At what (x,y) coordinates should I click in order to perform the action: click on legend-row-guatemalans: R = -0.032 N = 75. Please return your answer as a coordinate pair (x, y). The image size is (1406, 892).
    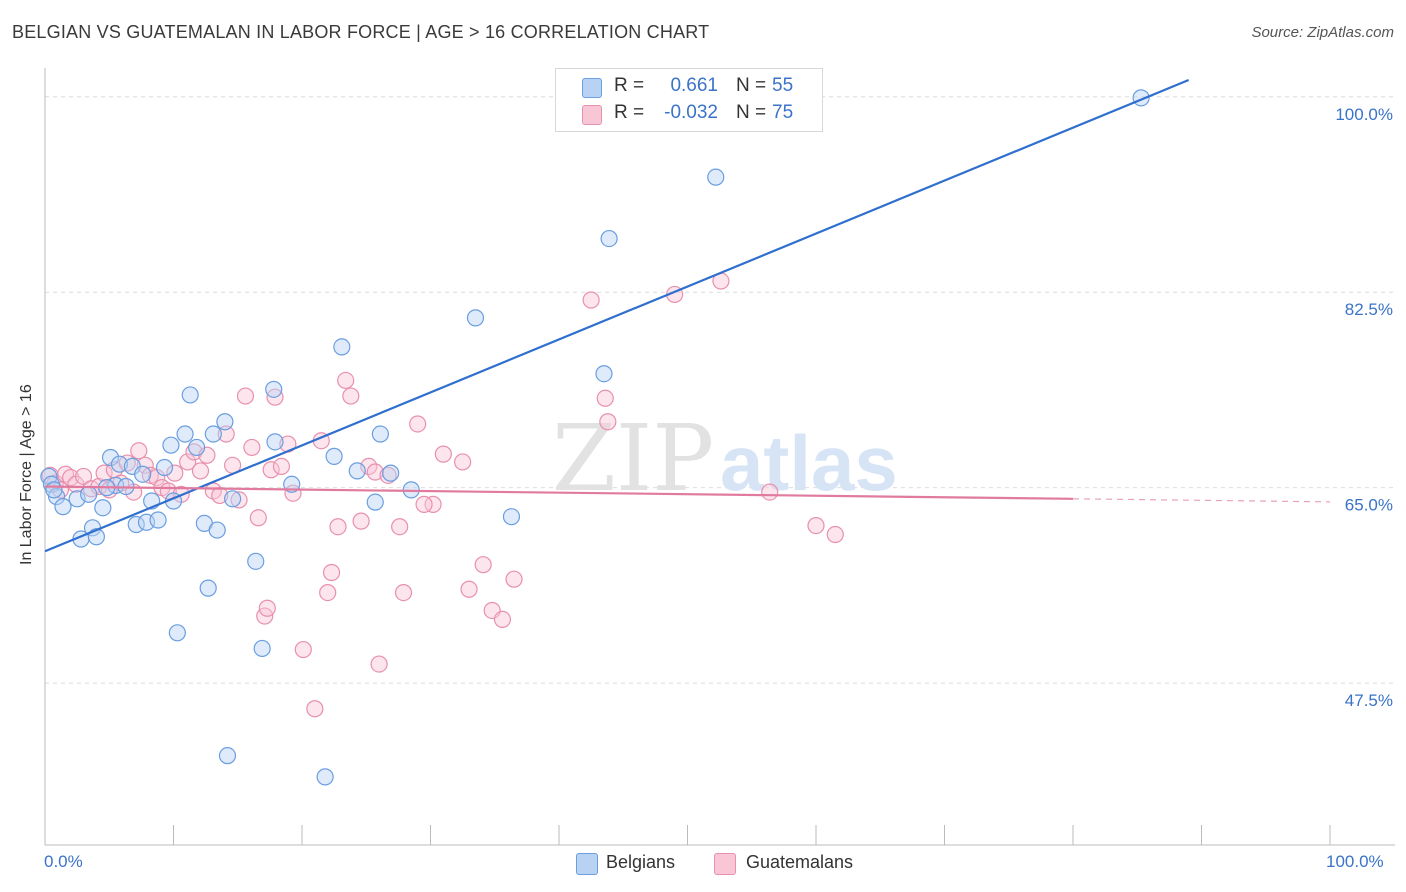
    Looking at the image, I should click on (689, 115).